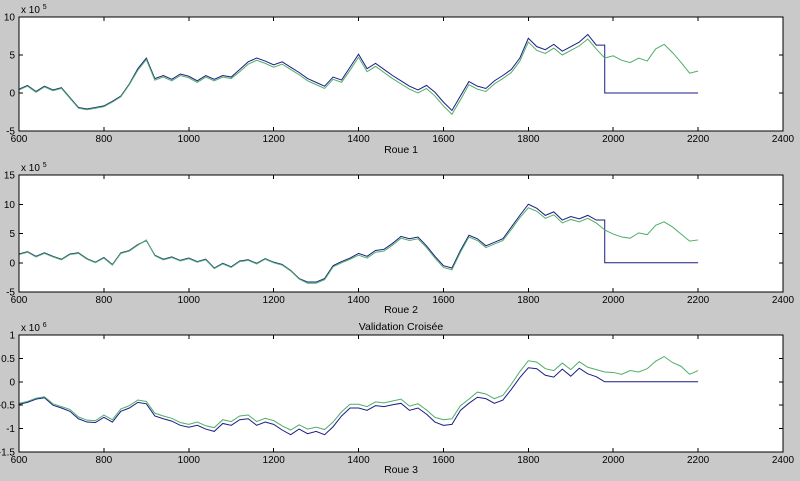 The image size is (800, 481). I want to click on xlabel-roue-2: Roue 2, so click(401, 310).